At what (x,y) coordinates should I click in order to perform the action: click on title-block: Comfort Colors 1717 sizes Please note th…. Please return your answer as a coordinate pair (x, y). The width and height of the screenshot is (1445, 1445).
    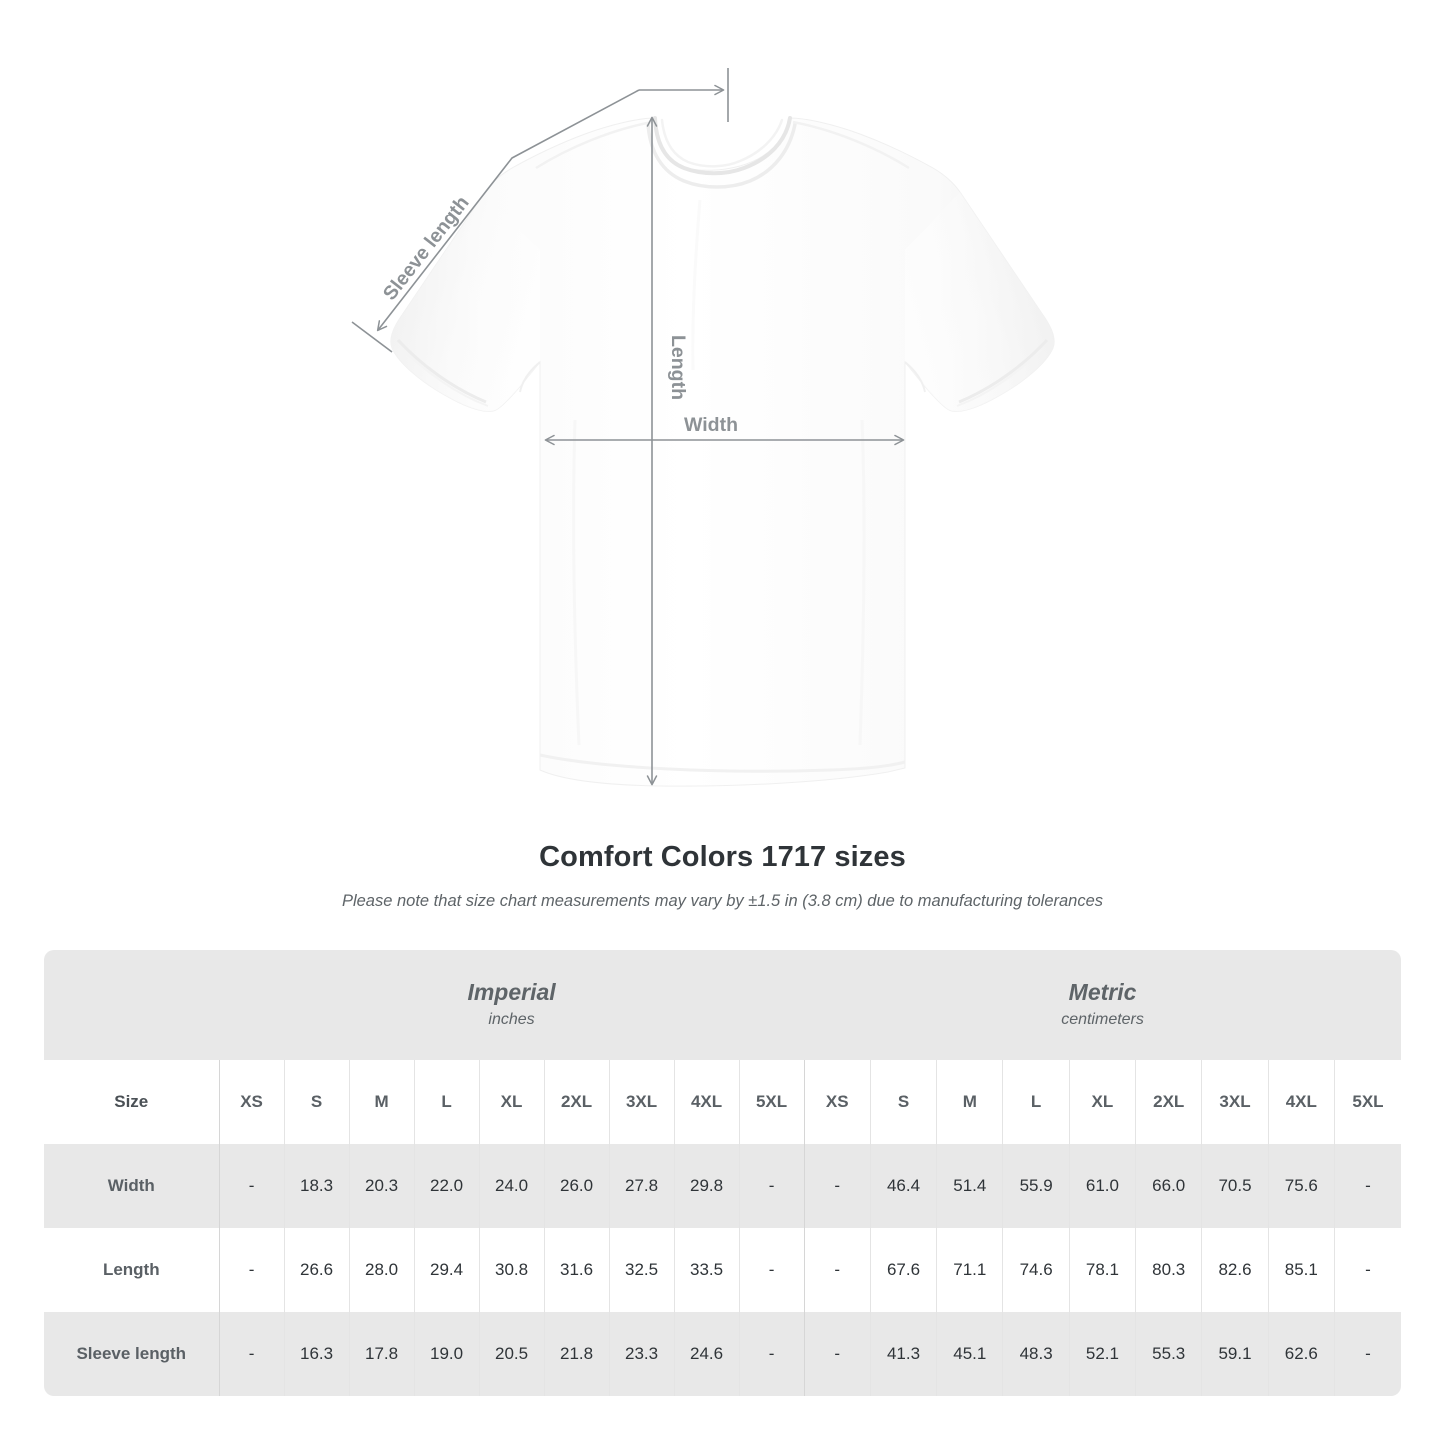
    Looking at the image, I should click on (722, 875).